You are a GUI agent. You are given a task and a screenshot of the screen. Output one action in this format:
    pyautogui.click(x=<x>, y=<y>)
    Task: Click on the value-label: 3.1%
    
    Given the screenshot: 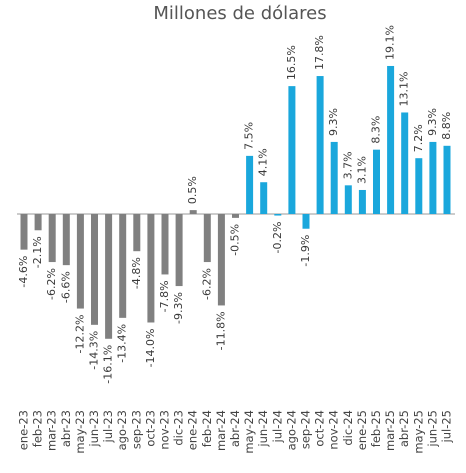 What is the action you would take?
    pyautogui.click(x=361, y=170)
    